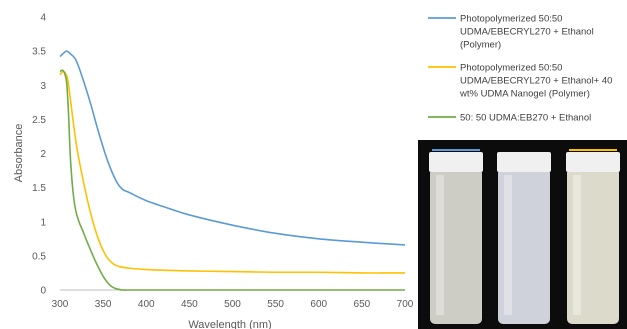 The height and width of the screenshot is (329, 627). I want to click on y-tick-label: 1.5, so click(39, 188).